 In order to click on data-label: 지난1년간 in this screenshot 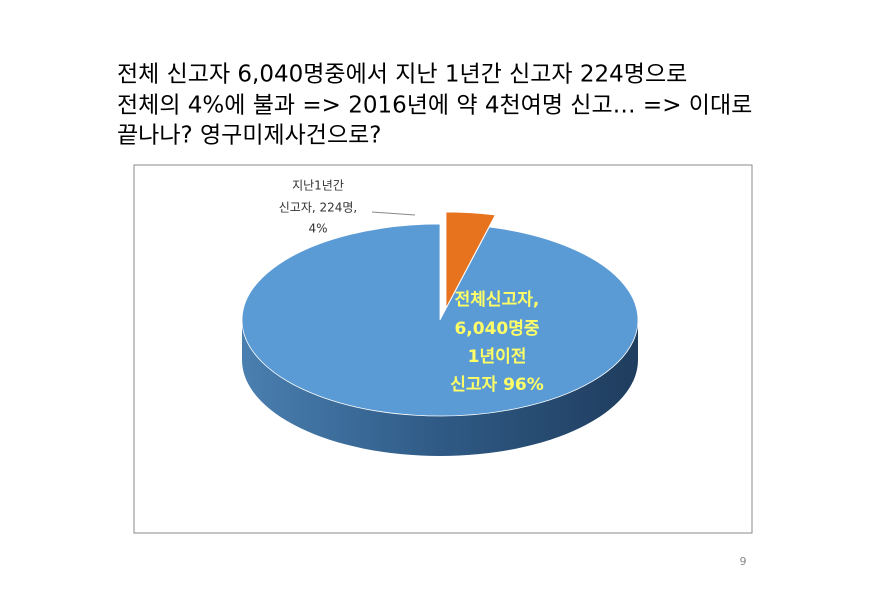, I will do `click(318, 186)`.